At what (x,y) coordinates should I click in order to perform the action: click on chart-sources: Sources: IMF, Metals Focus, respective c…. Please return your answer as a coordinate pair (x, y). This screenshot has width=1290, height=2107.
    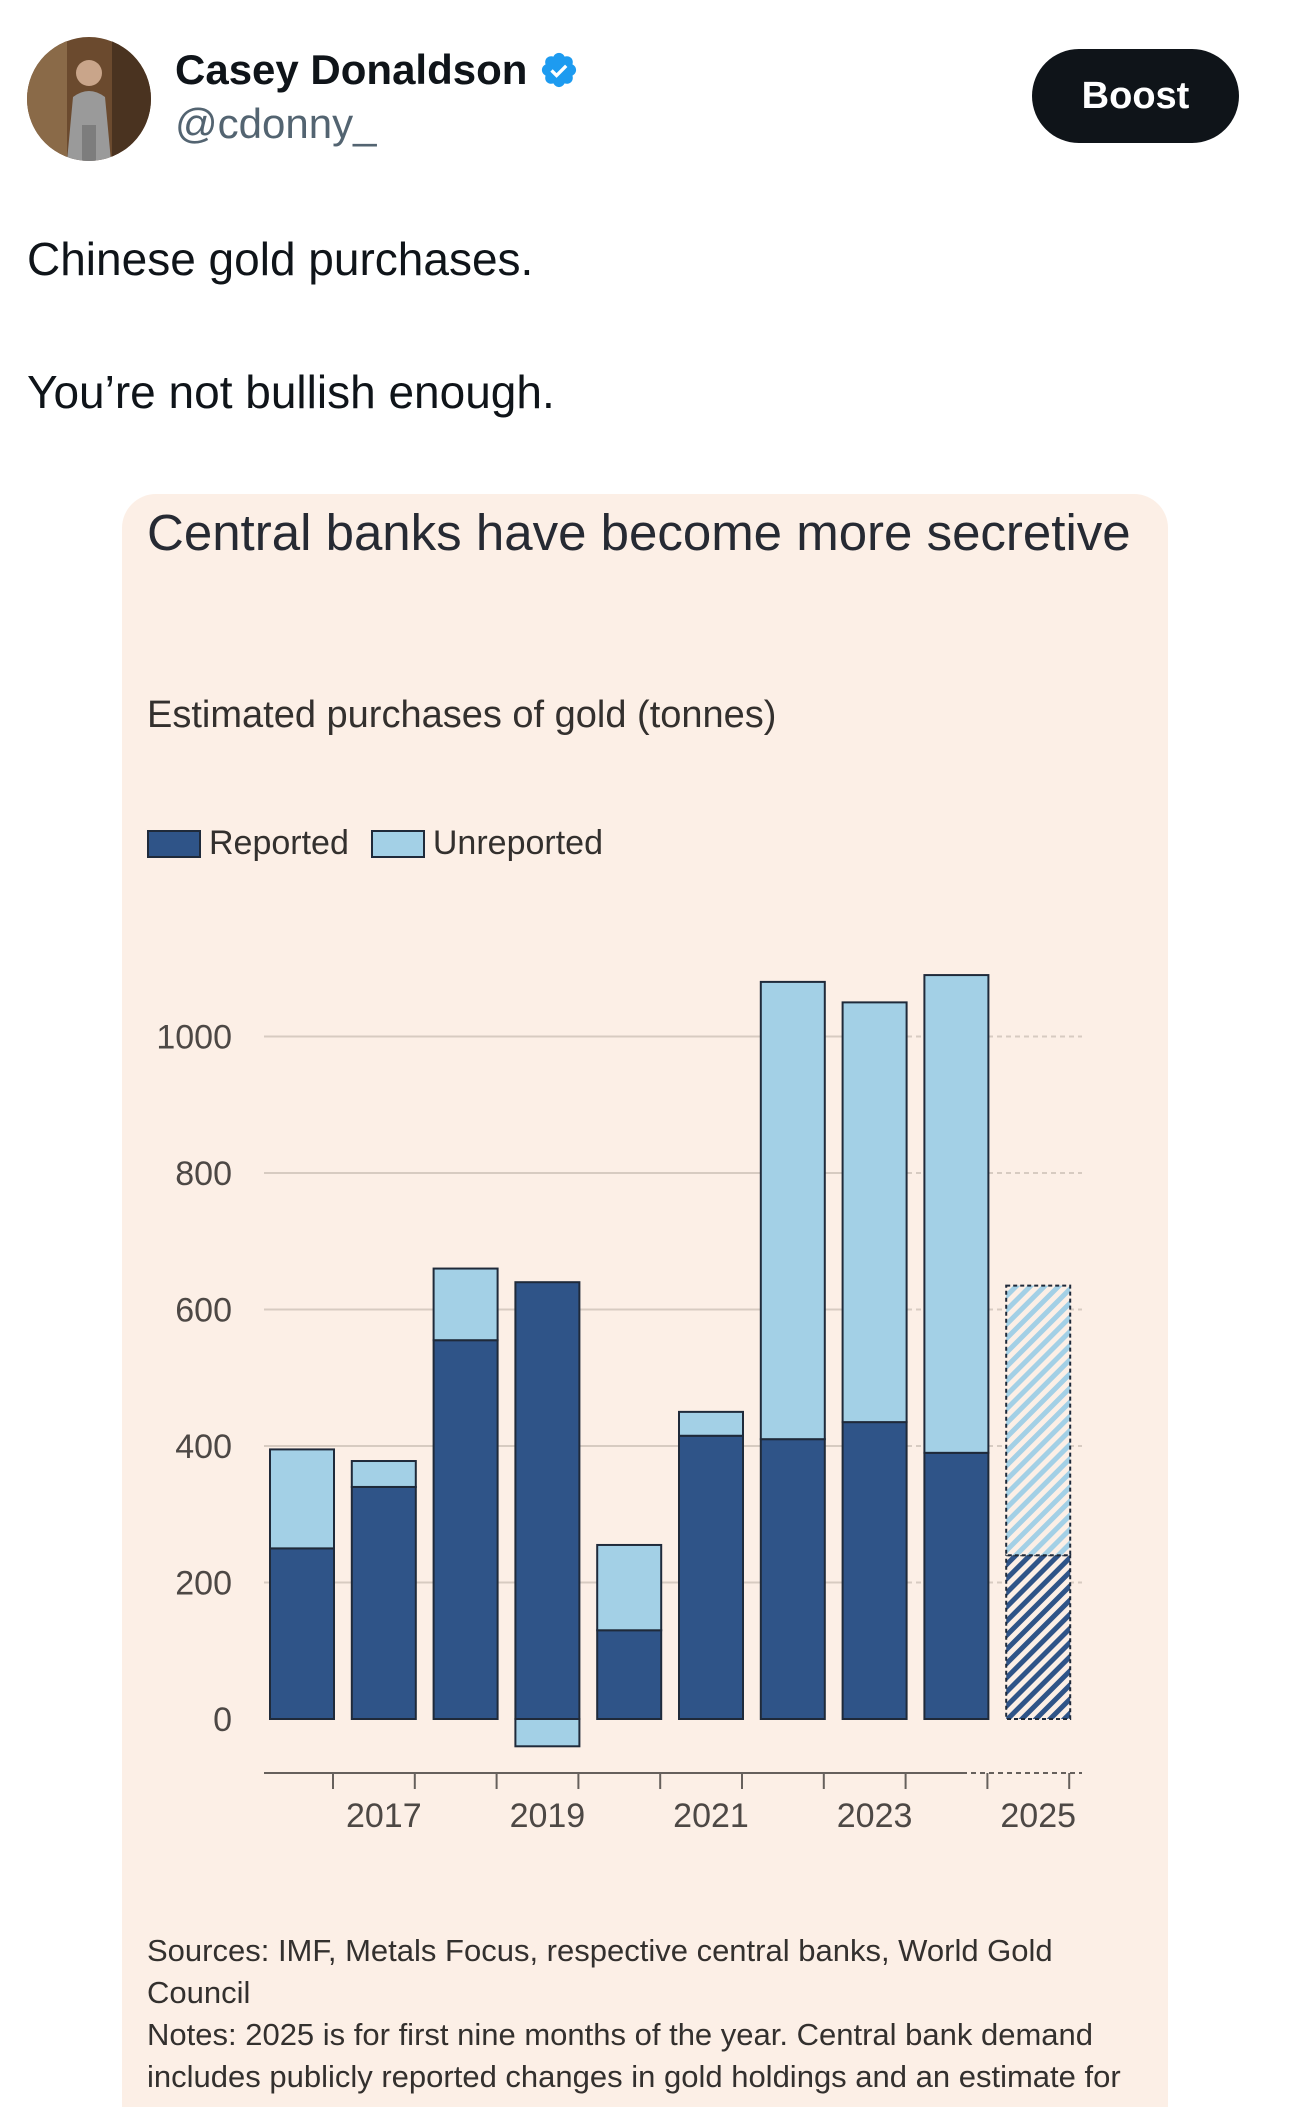
    Looking at the image, I should click on (600, 1971).